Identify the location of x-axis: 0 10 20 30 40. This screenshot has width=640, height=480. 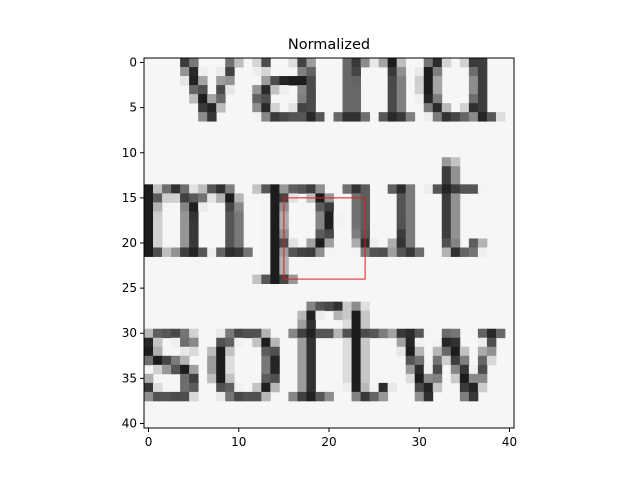
(331, 438).